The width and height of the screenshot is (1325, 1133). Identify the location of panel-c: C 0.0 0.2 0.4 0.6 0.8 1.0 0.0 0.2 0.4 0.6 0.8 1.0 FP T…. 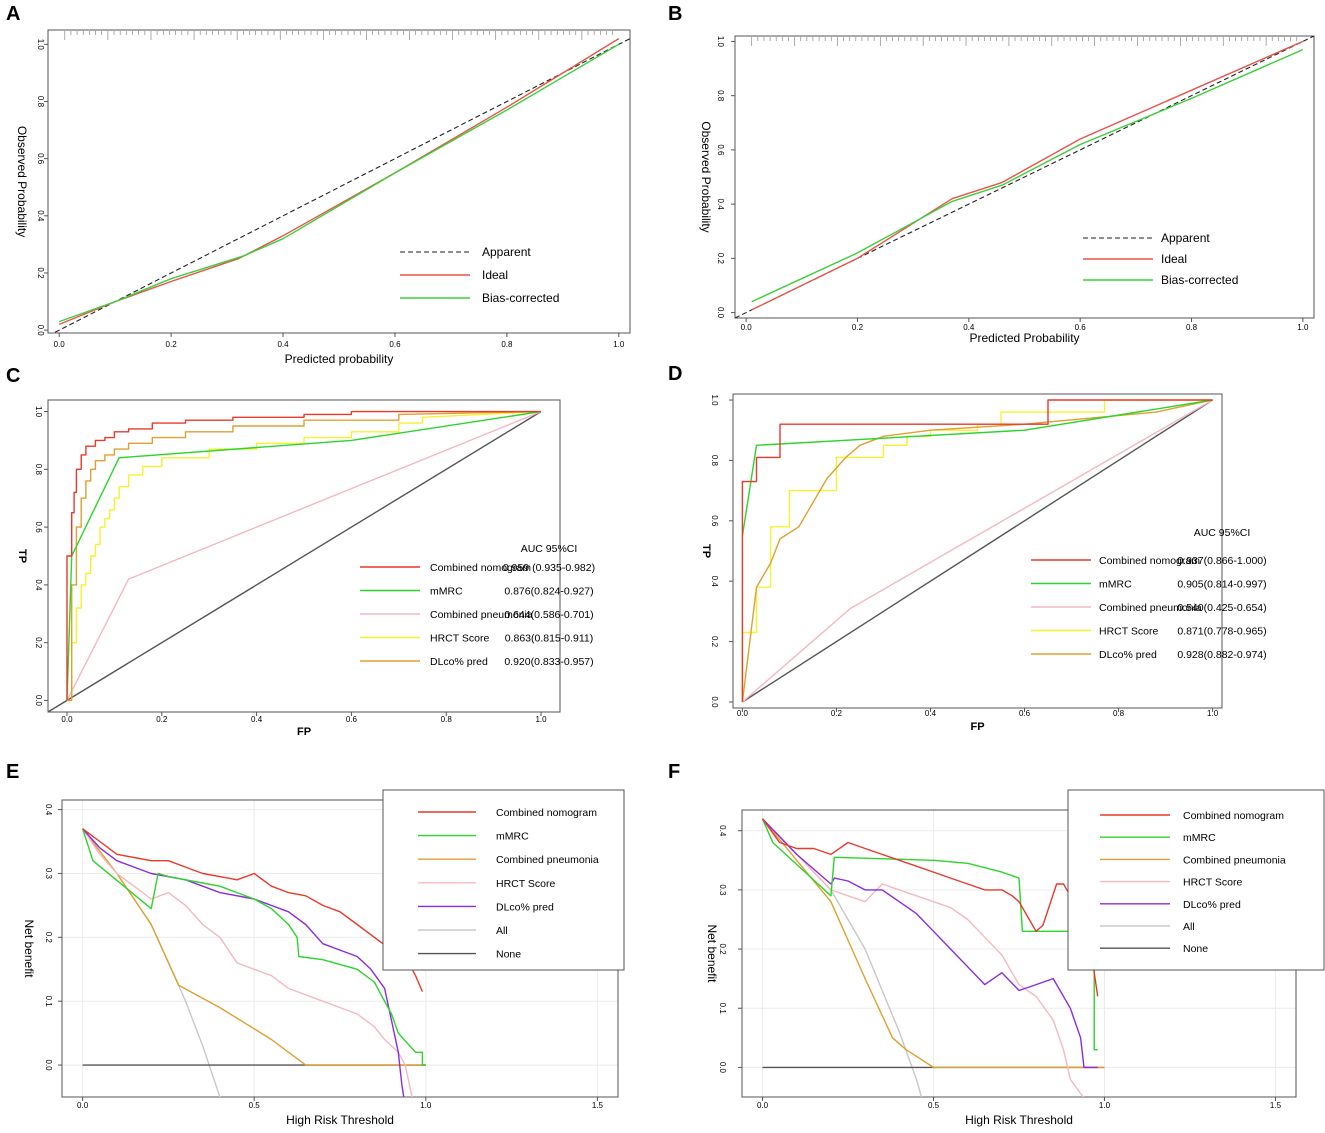
(300, 551).